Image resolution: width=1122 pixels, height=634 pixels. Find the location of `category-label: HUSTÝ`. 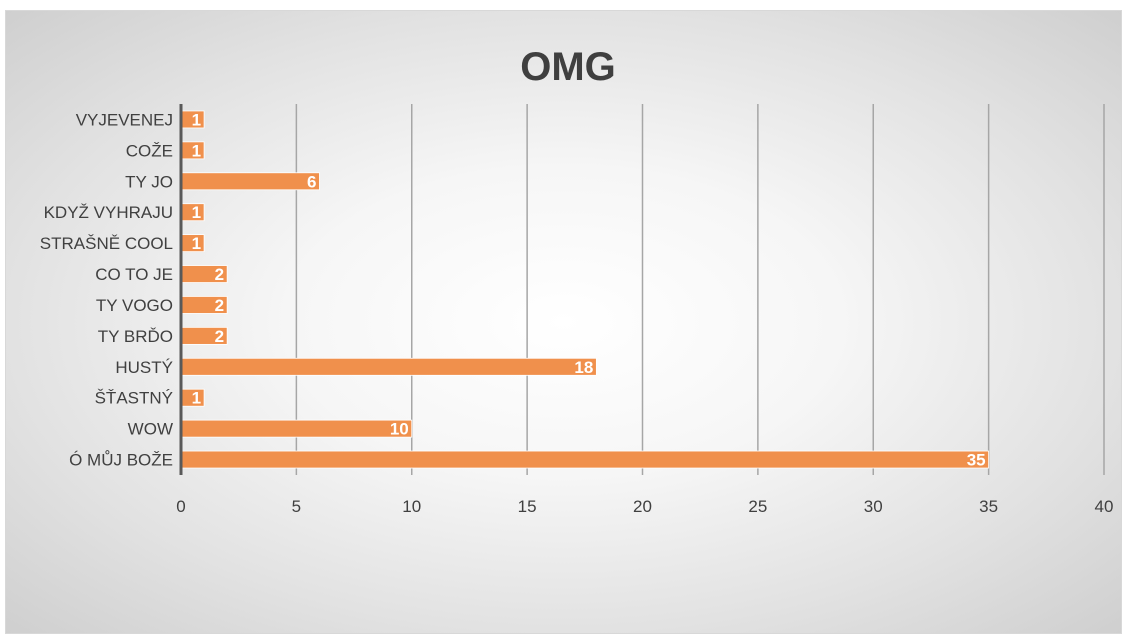

category-label: HUSTÝ is located at coordinates (144, 367).